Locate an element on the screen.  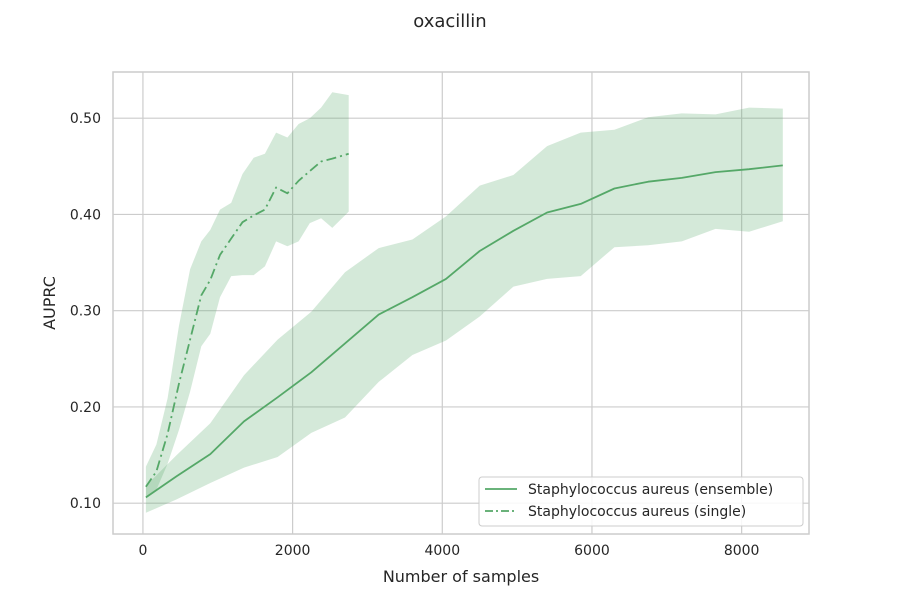
legend-box is located at coordinates (641, 501).